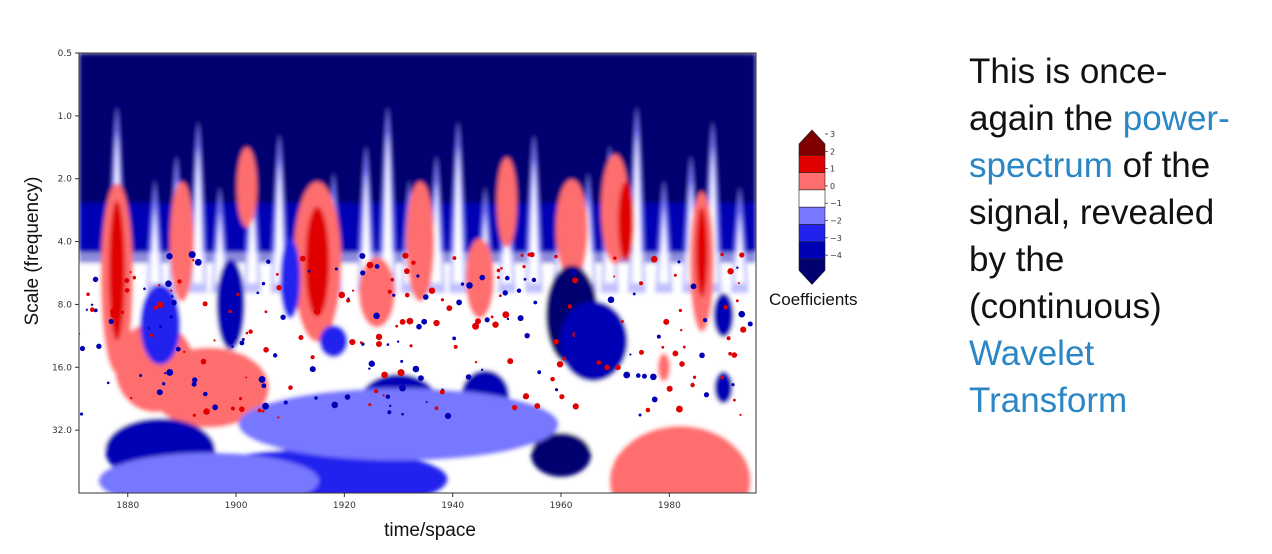 The image size is (1272, 554). I want to click on x-tick-label: 1980, so click(669, 506).